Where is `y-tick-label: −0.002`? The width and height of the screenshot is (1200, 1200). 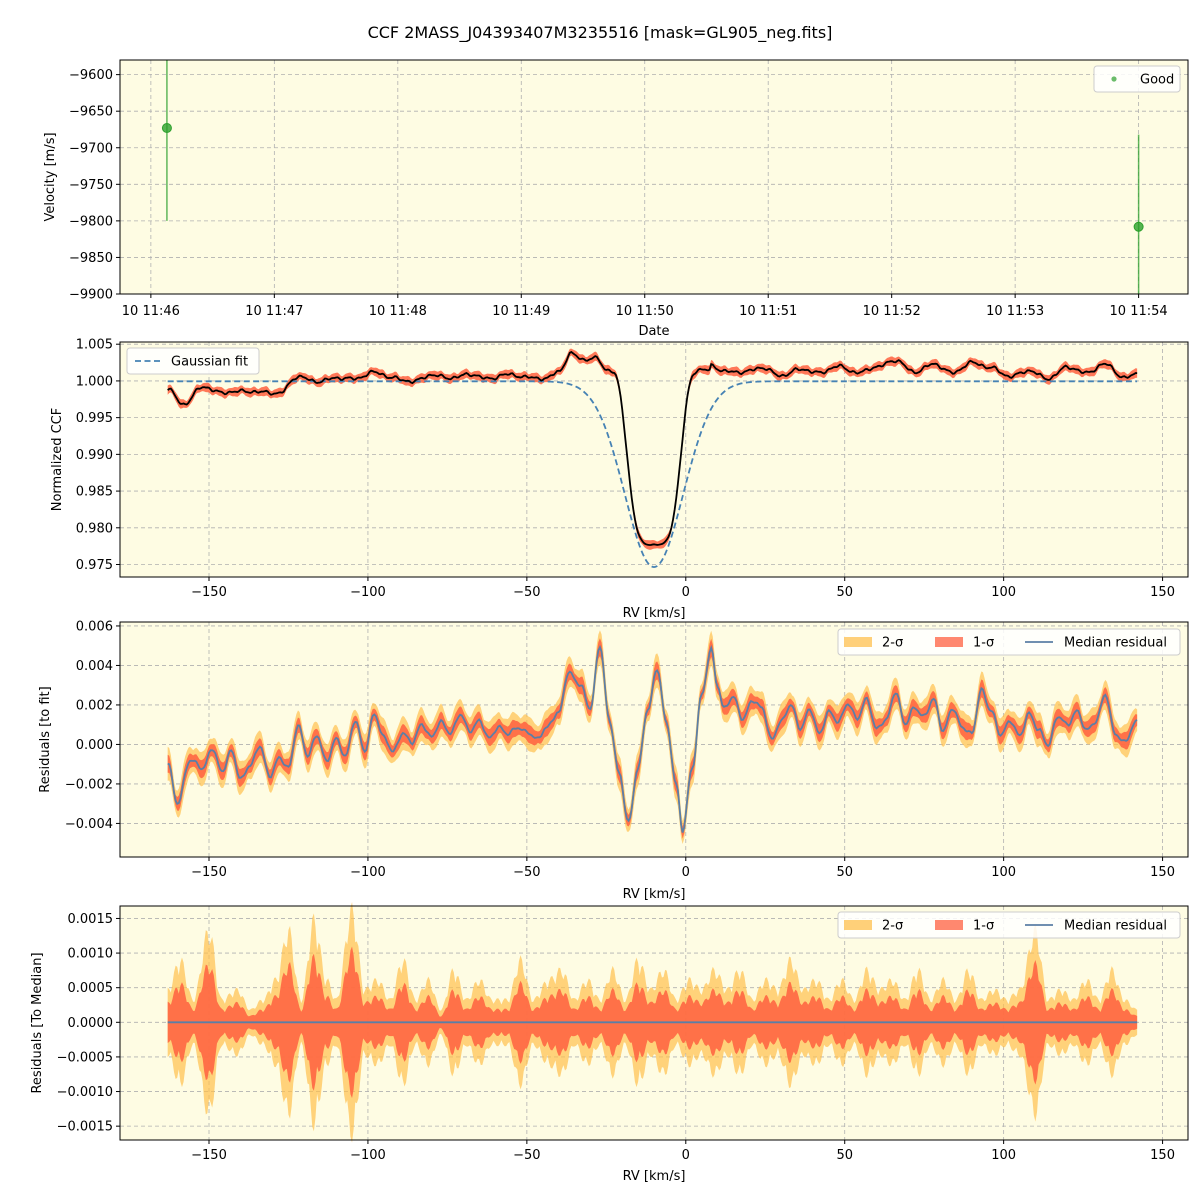 y-tick-label: −0.002 is located at coordinates (89, 784).